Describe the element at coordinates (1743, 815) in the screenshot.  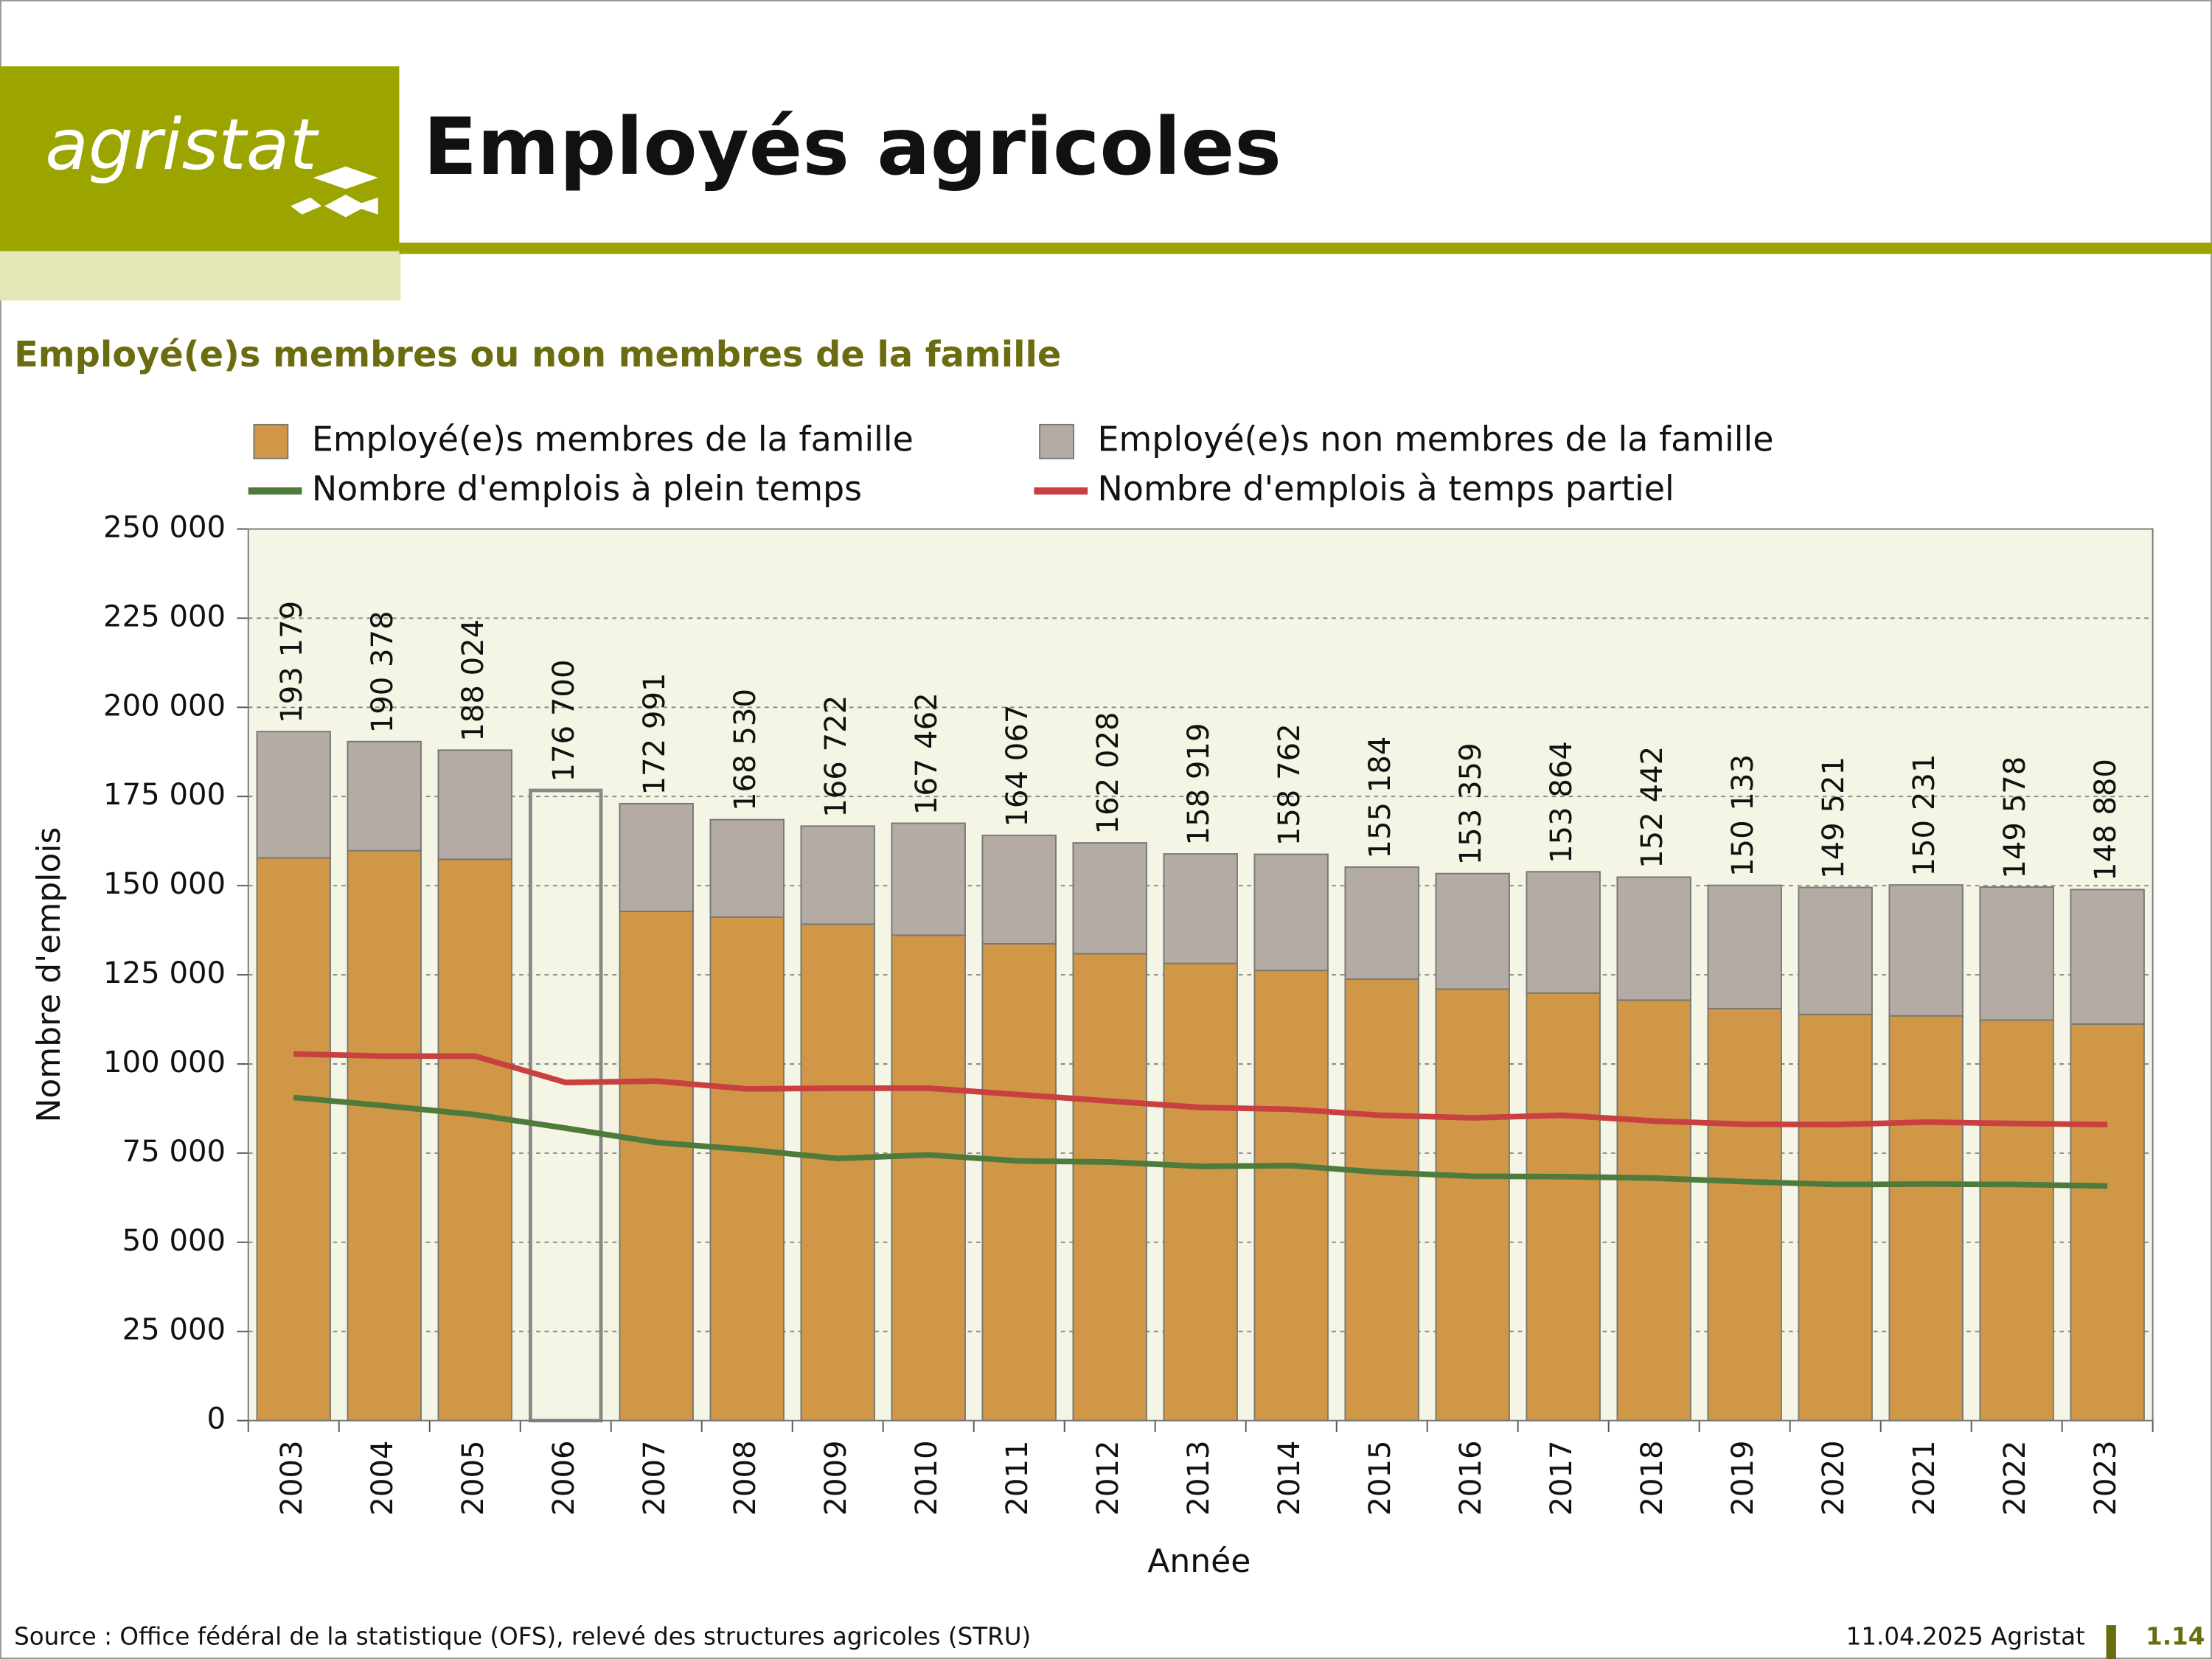
I see `total-label: 150 133` at that location.